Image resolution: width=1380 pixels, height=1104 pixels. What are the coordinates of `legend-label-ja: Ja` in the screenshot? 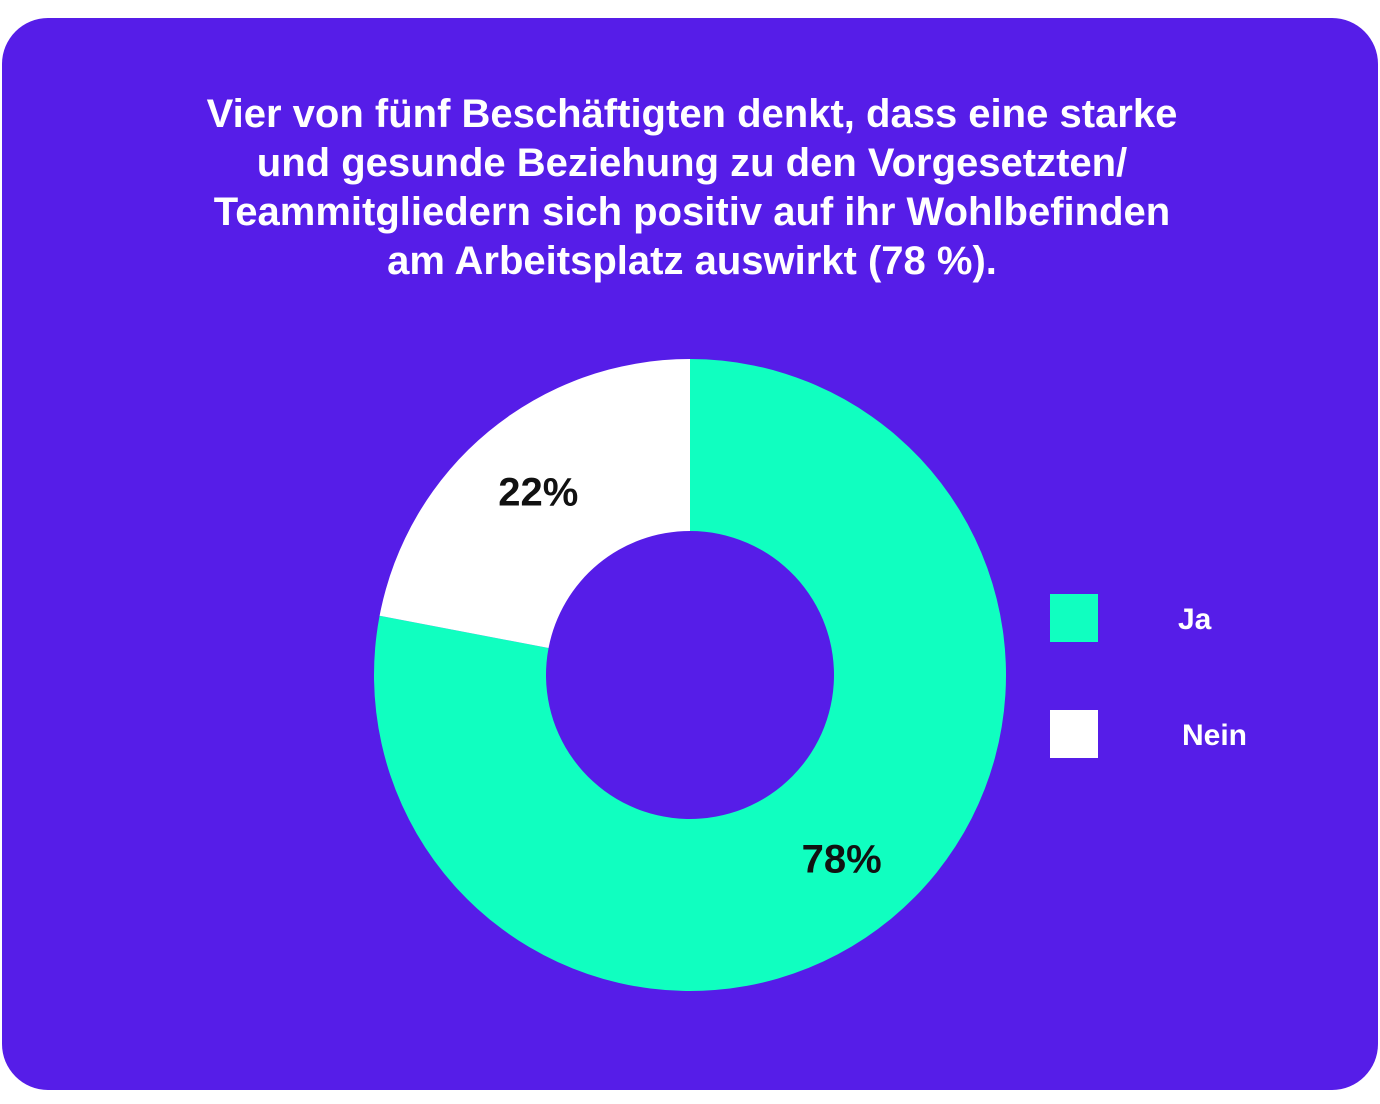 It's located at (1195, 619).